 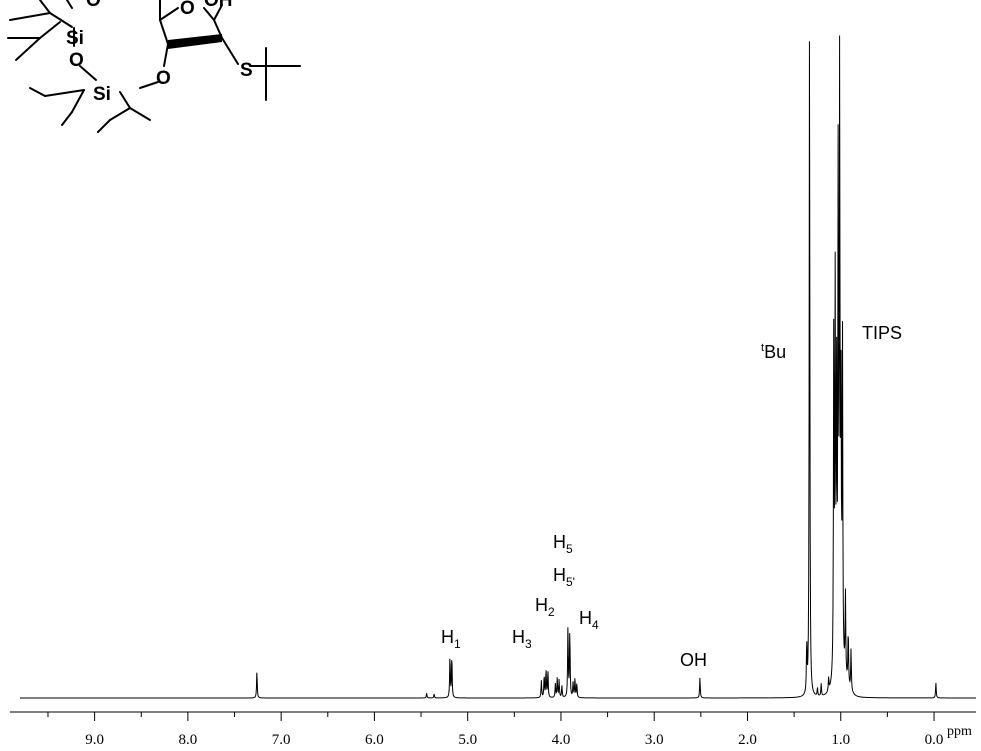 What do you see at coordinates (94, 740) in the screenshot?
I see `x-tick-label: 9.0` at bounding box center [94, 740].